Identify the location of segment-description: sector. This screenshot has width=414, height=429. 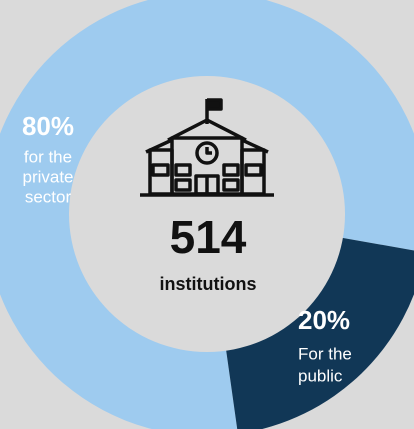
(48, 196).